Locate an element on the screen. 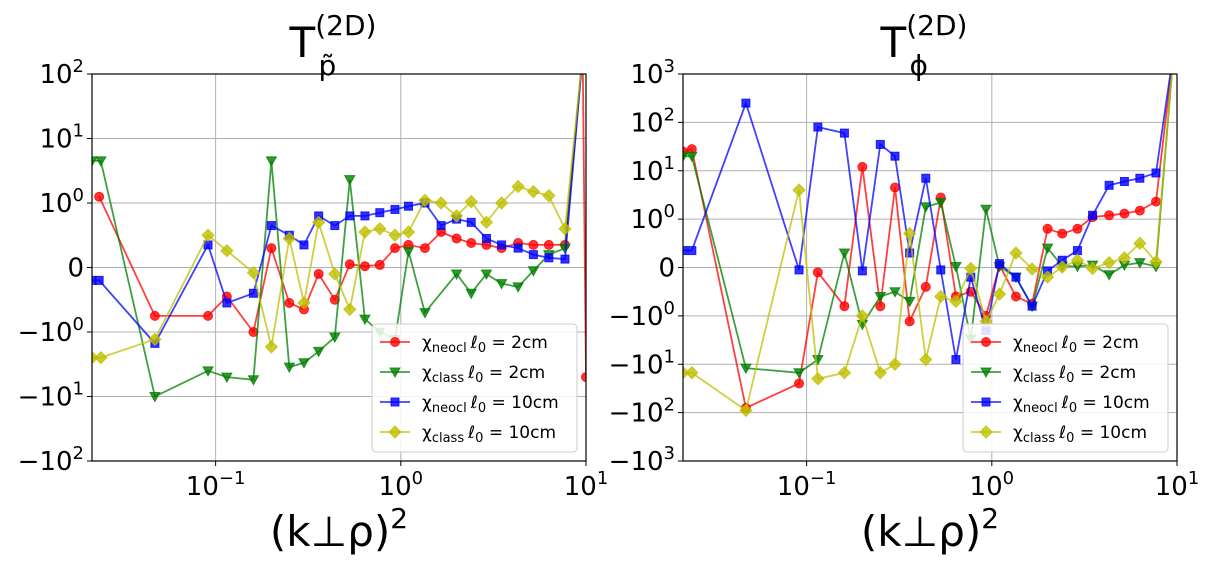  tick-base: 0 is located at coordinates (666, 269).